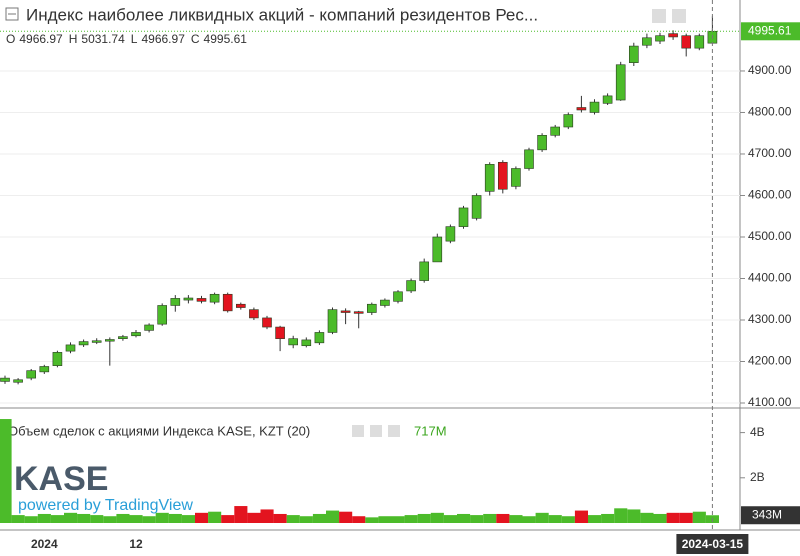 The image size is (800, 556). Describe the element at coordinates (103, 39) in the screenshot. I see `ohlc-value: 5031.74` at that location.